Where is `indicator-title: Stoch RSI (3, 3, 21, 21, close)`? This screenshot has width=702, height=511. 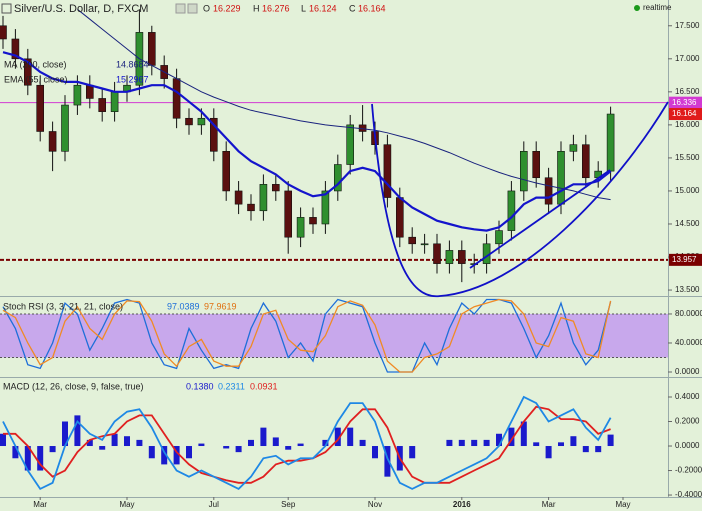
indicator-title: Stoch RSI (3, 3, 21, 21, close) is located at coordinates (63, 306).